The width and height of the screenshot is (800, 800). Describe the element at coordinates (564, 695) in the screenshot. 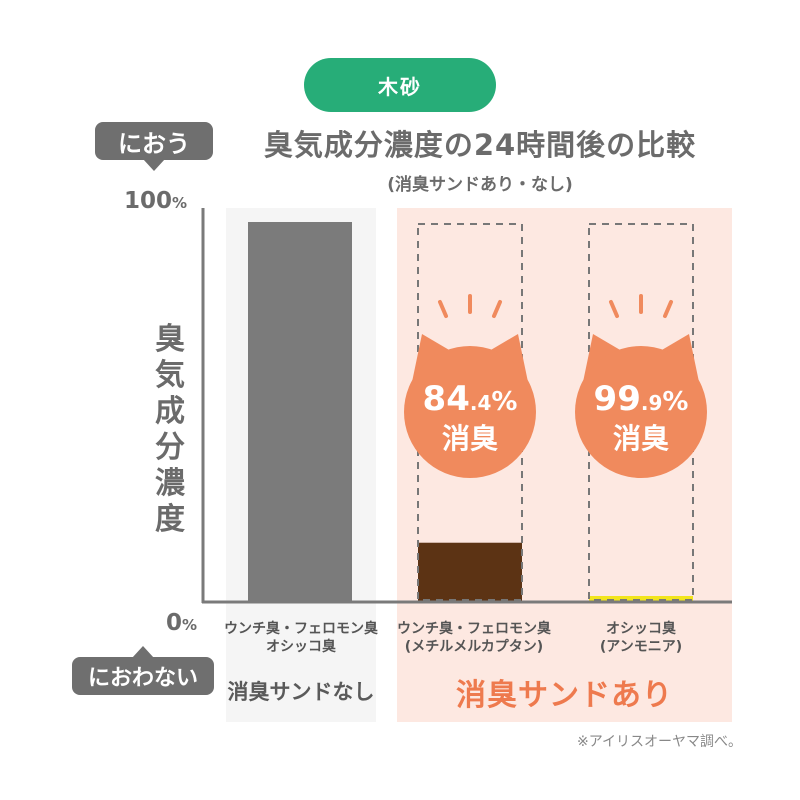

I see `group-label-with: 消臭サンドあり` at that location.